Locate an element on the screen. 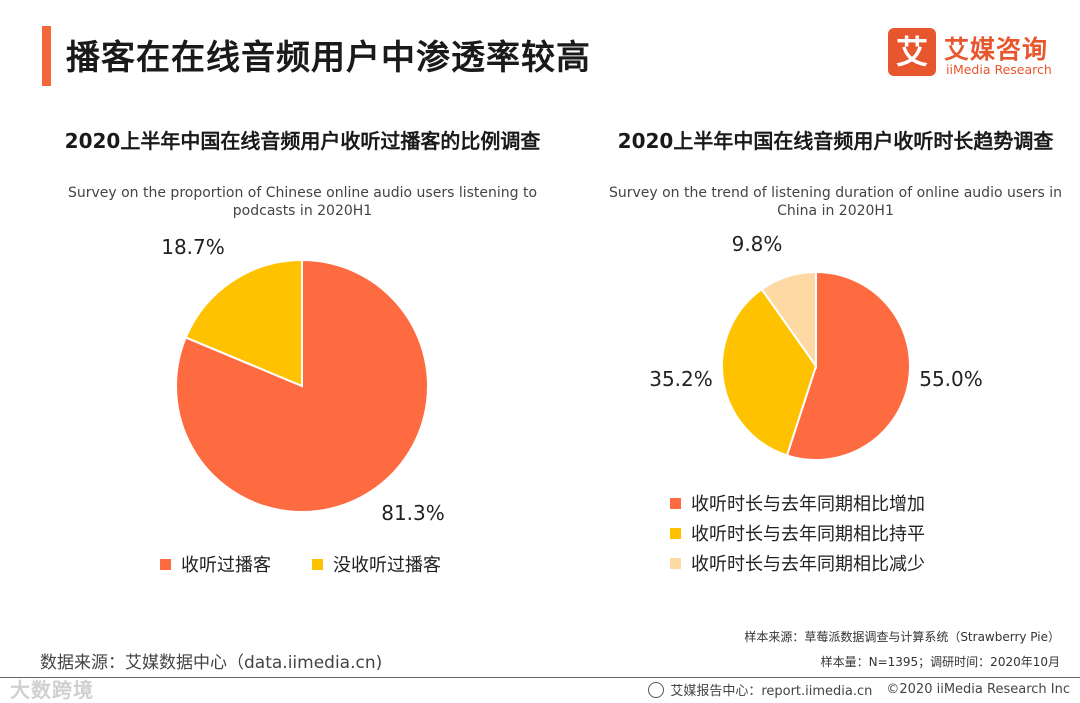  chart2-legend-item-2-swatch is located at coordinates (675, 533).